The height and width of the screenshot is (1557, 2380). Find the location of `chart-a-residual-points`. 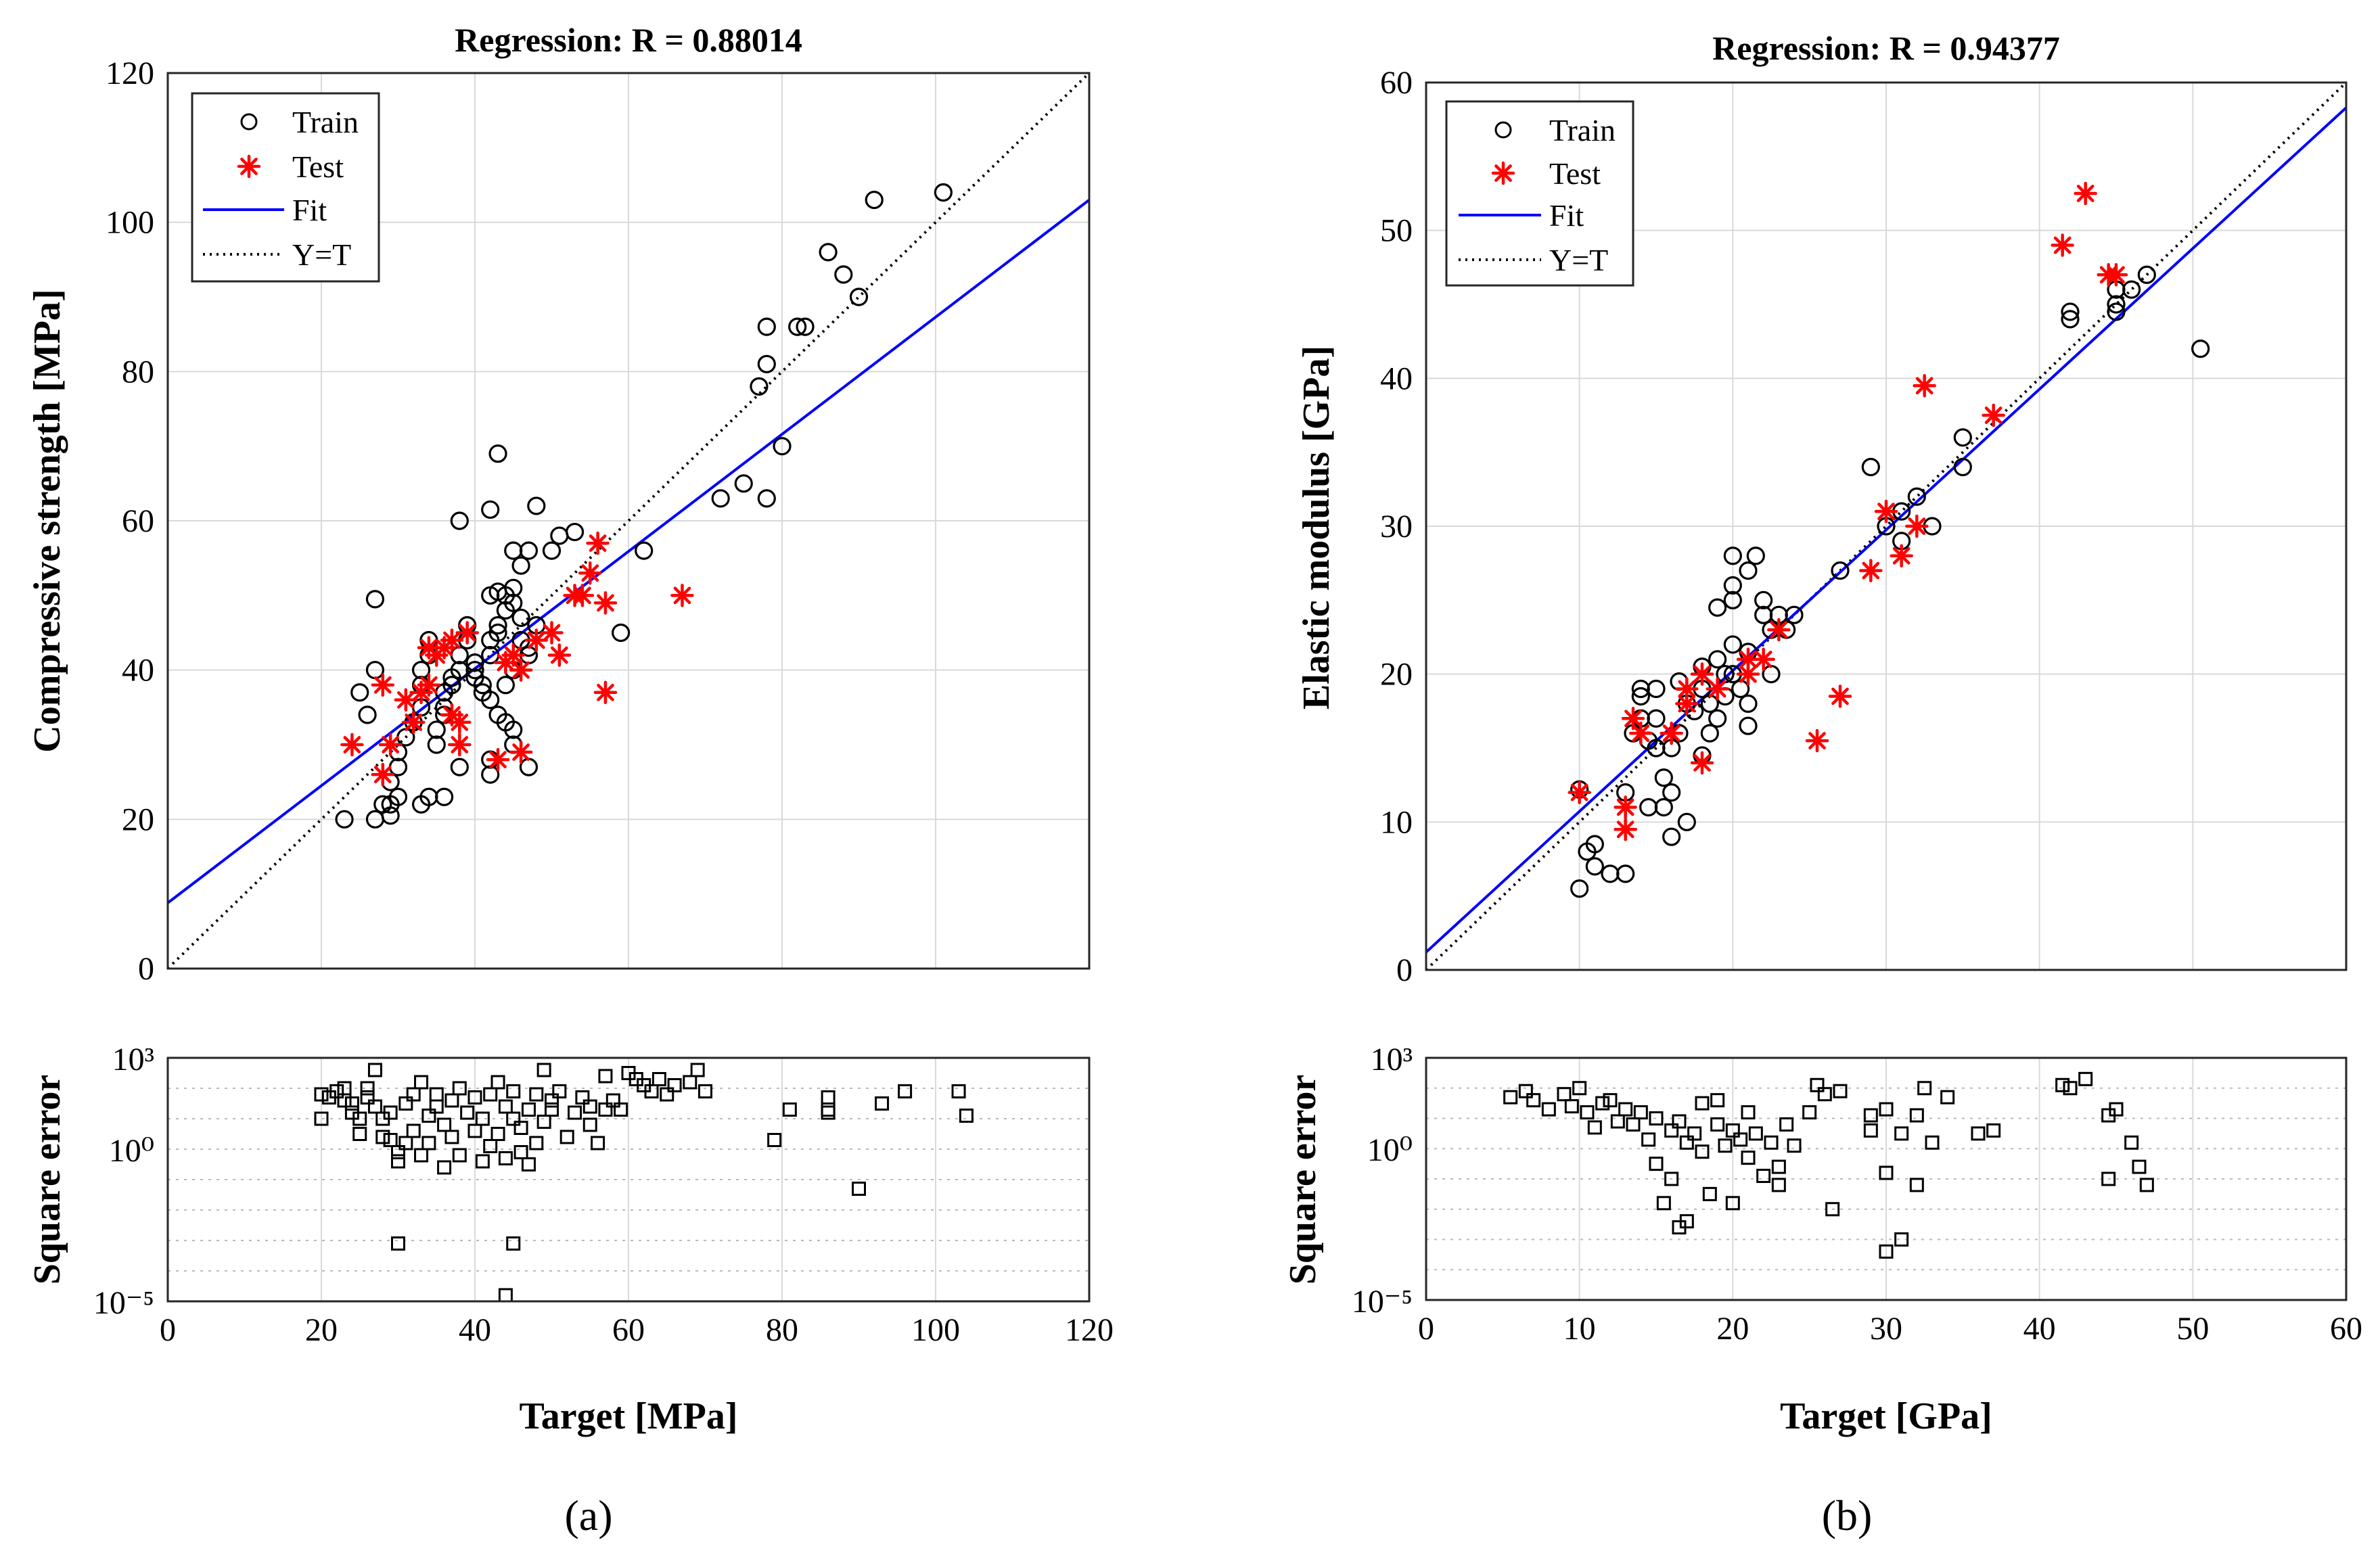

chart-a-residual-points is located at coordinates (644, 1182).